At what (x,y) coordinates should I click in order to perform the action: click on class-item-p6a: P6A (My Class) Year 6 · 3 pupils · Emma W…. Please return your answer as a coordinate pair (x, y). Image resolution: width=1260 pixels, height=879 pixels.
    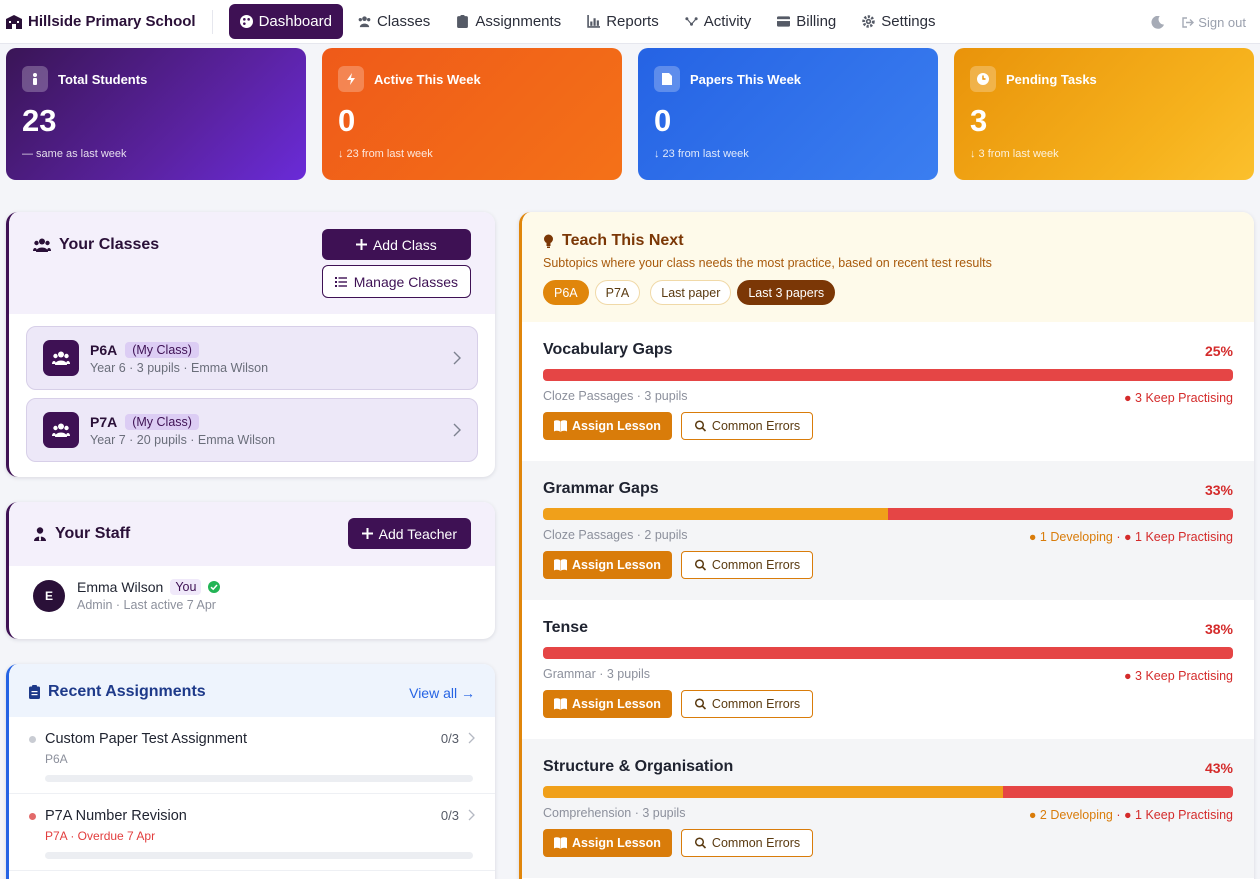
    Looking at the image, I should click on (252, 358).